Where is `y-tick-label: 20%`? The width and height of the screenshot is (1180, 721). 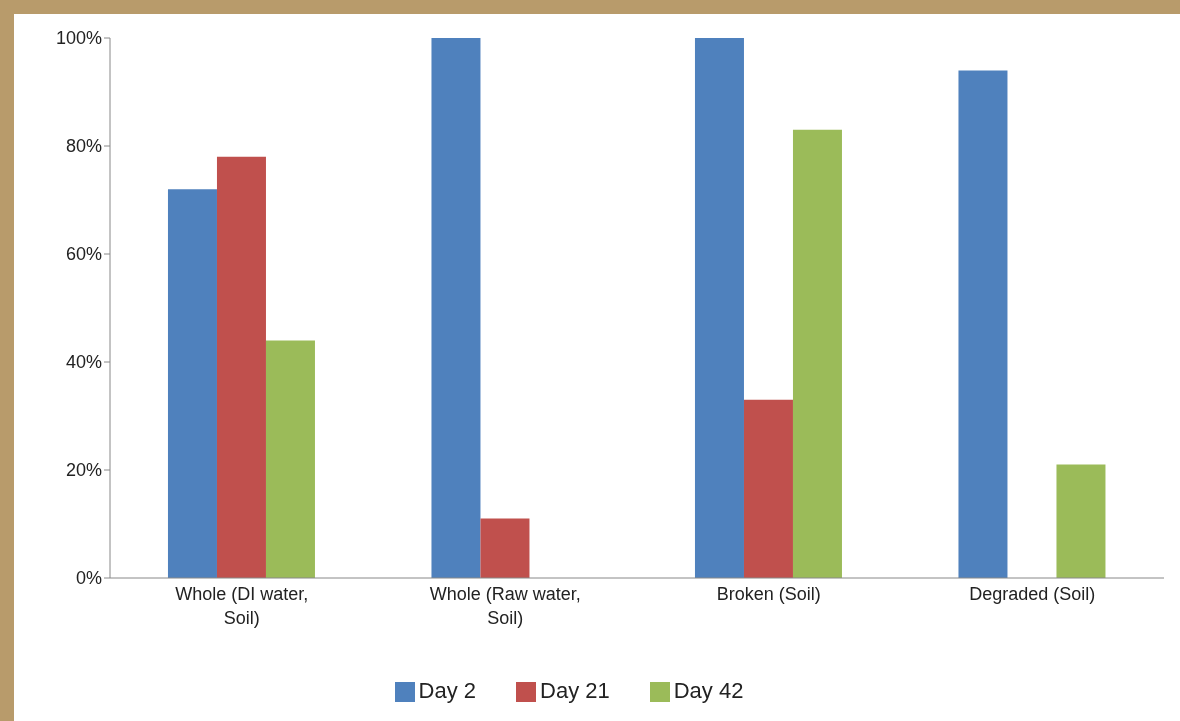
y-tick-label: 20% is located at coordinates (83, 470).